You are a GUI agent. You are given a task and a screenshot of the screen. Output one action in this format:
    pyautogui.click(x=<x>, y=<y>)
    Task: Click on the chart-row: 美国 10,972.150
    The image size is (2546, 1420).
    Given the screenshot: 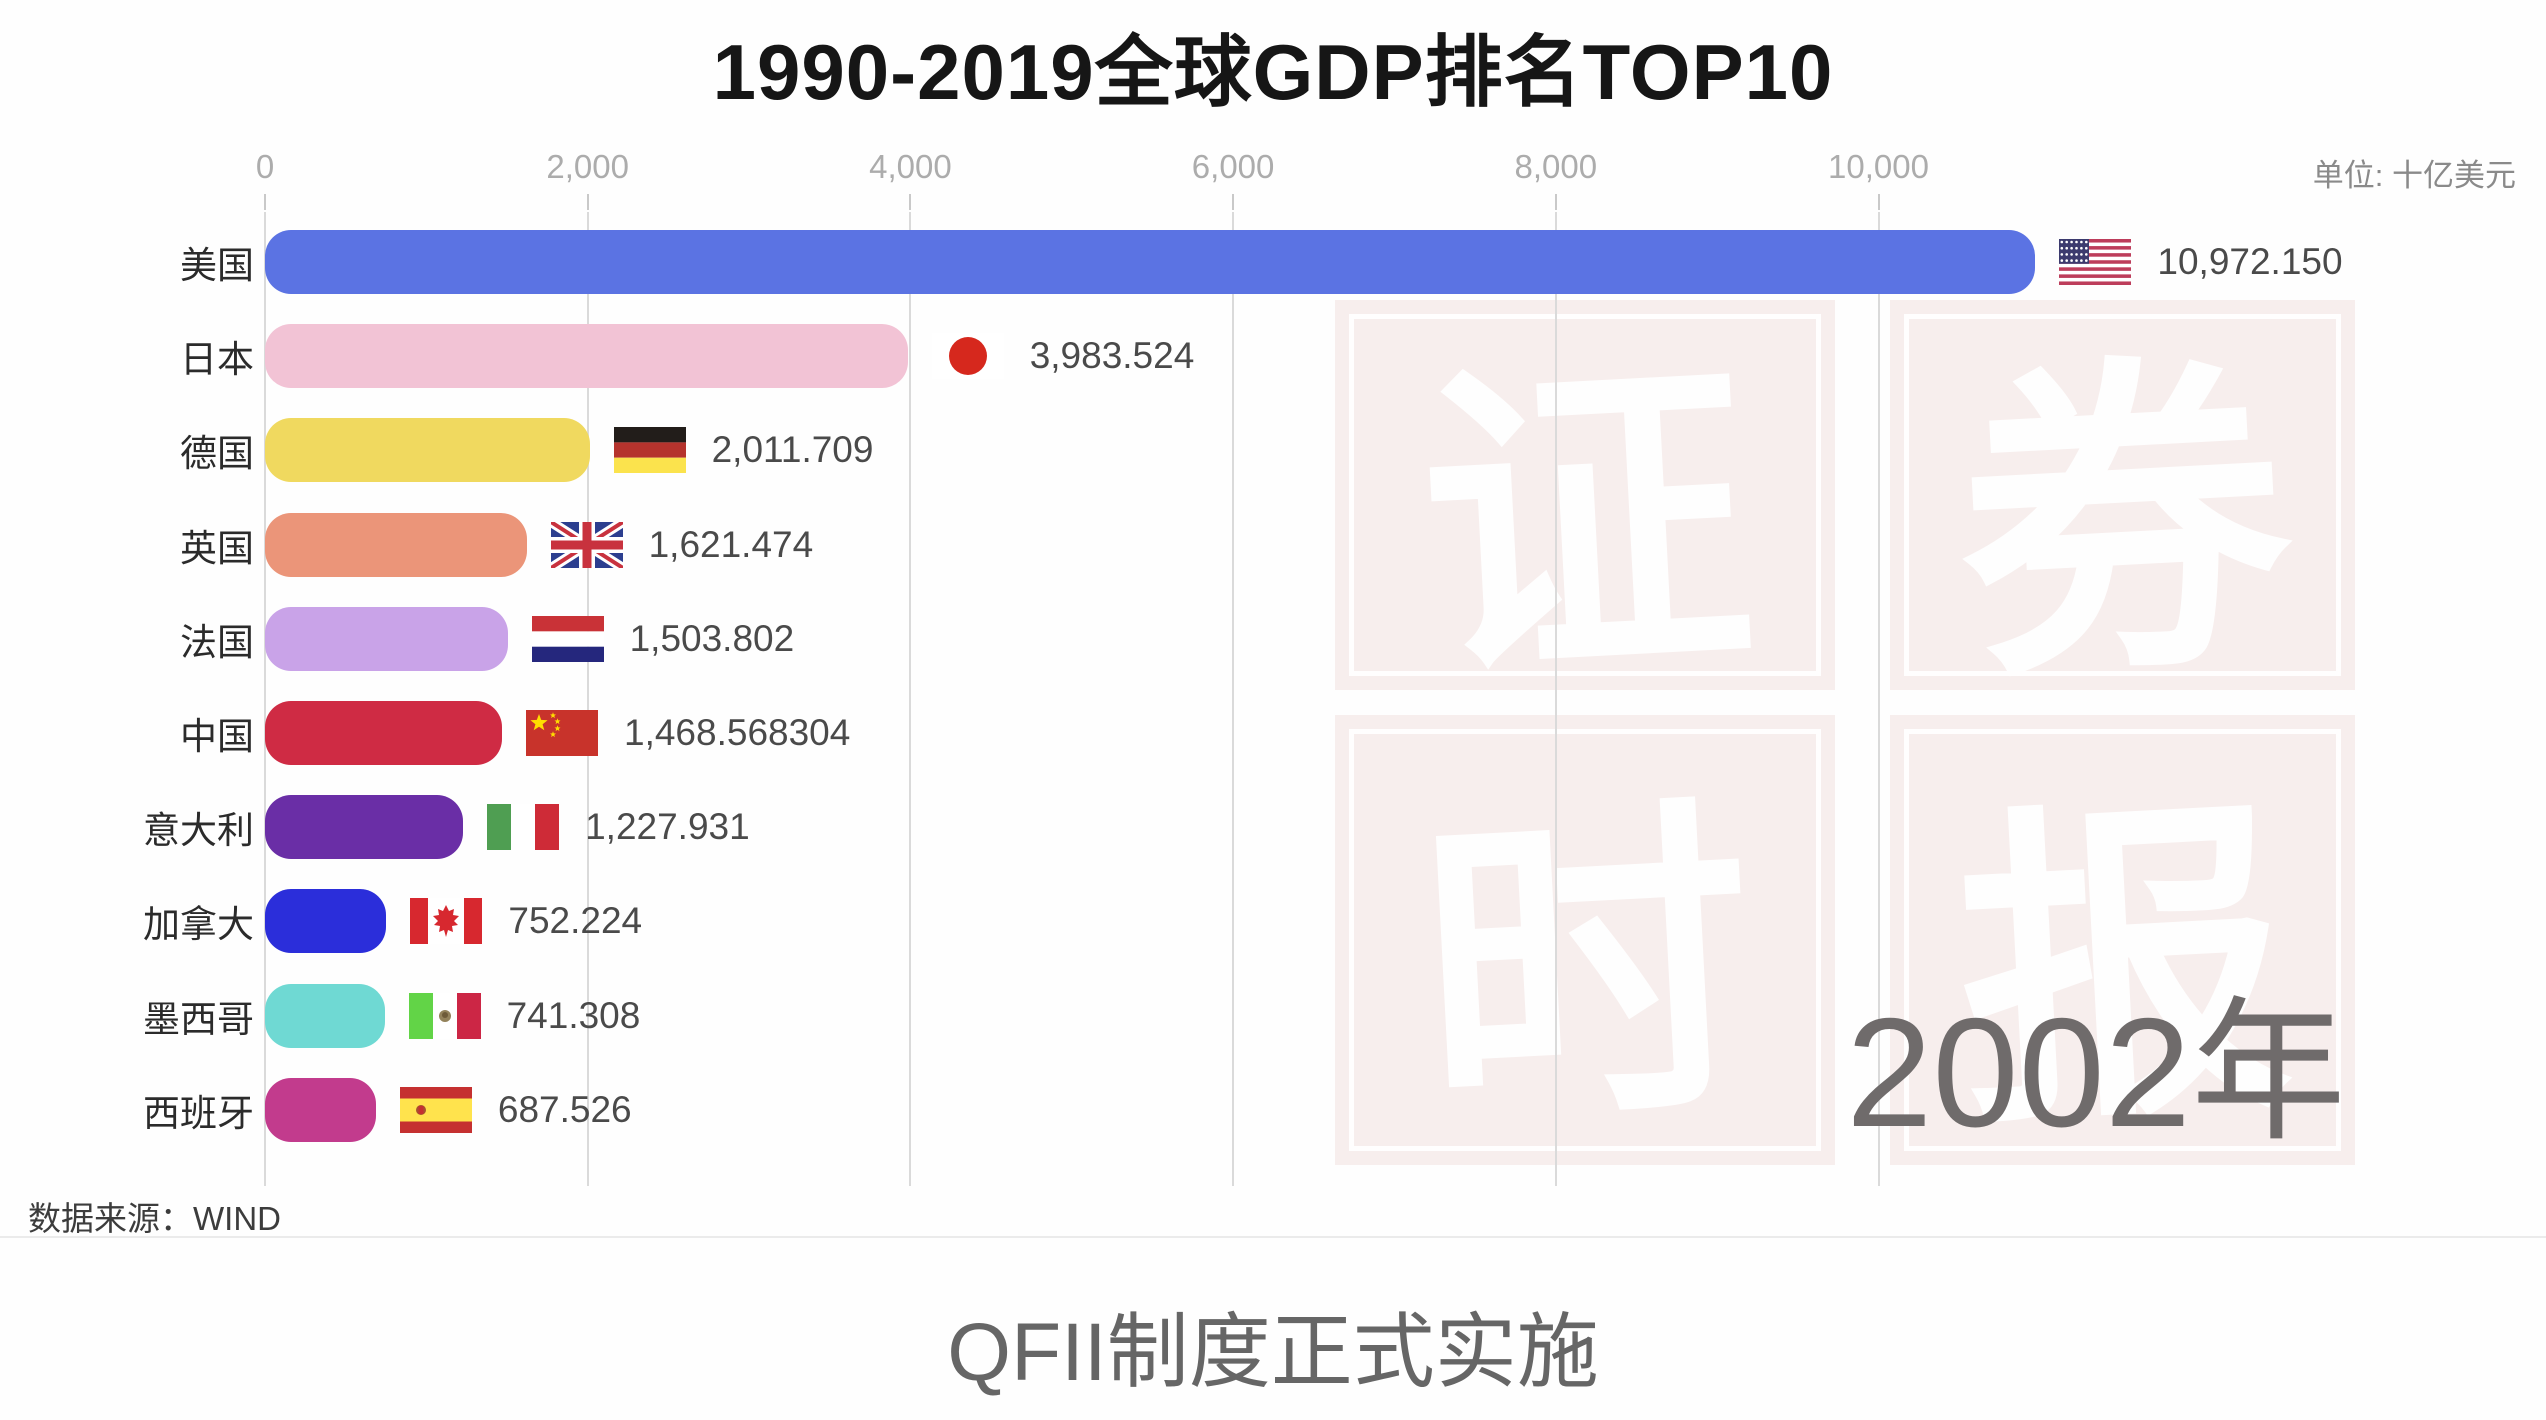 What is the action you would take?
    pyautogui.click(x=1273, y=262)
    